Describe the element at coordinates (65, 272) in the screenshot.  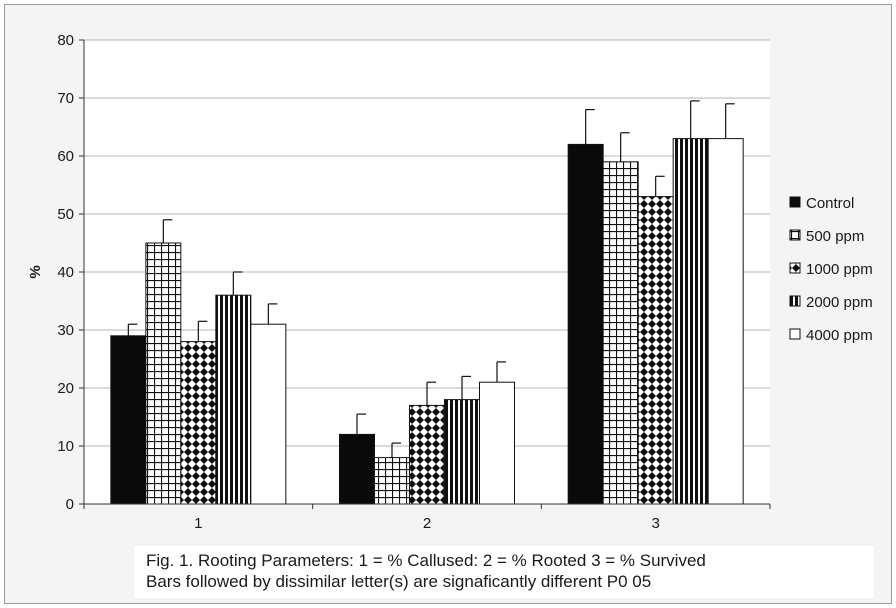
I see `y-tick-label: 40` at that location.